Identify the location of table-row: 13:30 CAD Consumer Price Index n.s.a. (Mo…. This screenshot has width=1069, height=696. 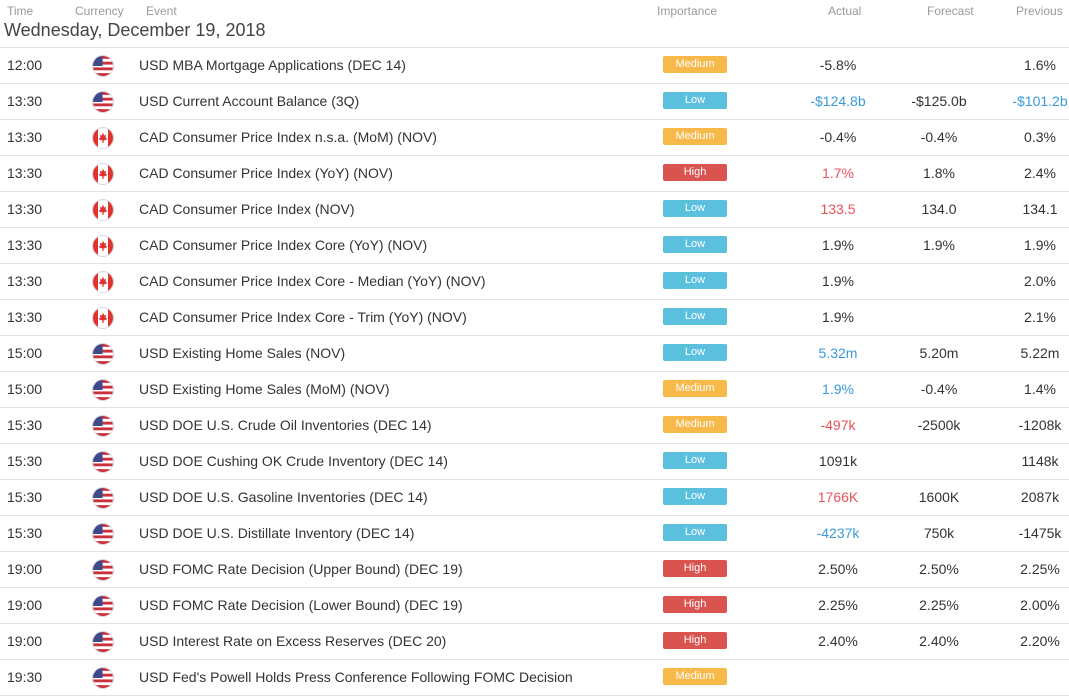
(534, 138).